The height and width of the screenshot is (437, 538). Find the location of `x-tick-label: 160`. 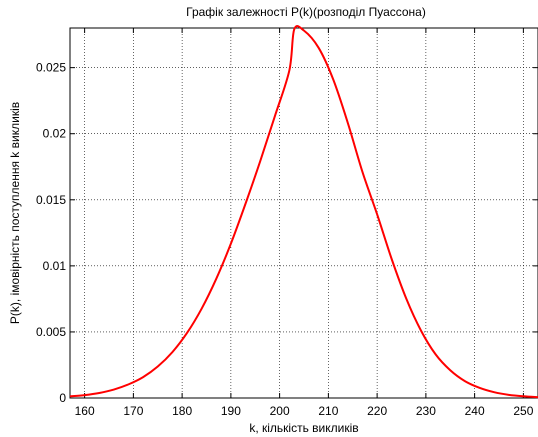

x-tick-label: 160 is located at coordinates (85, 411).